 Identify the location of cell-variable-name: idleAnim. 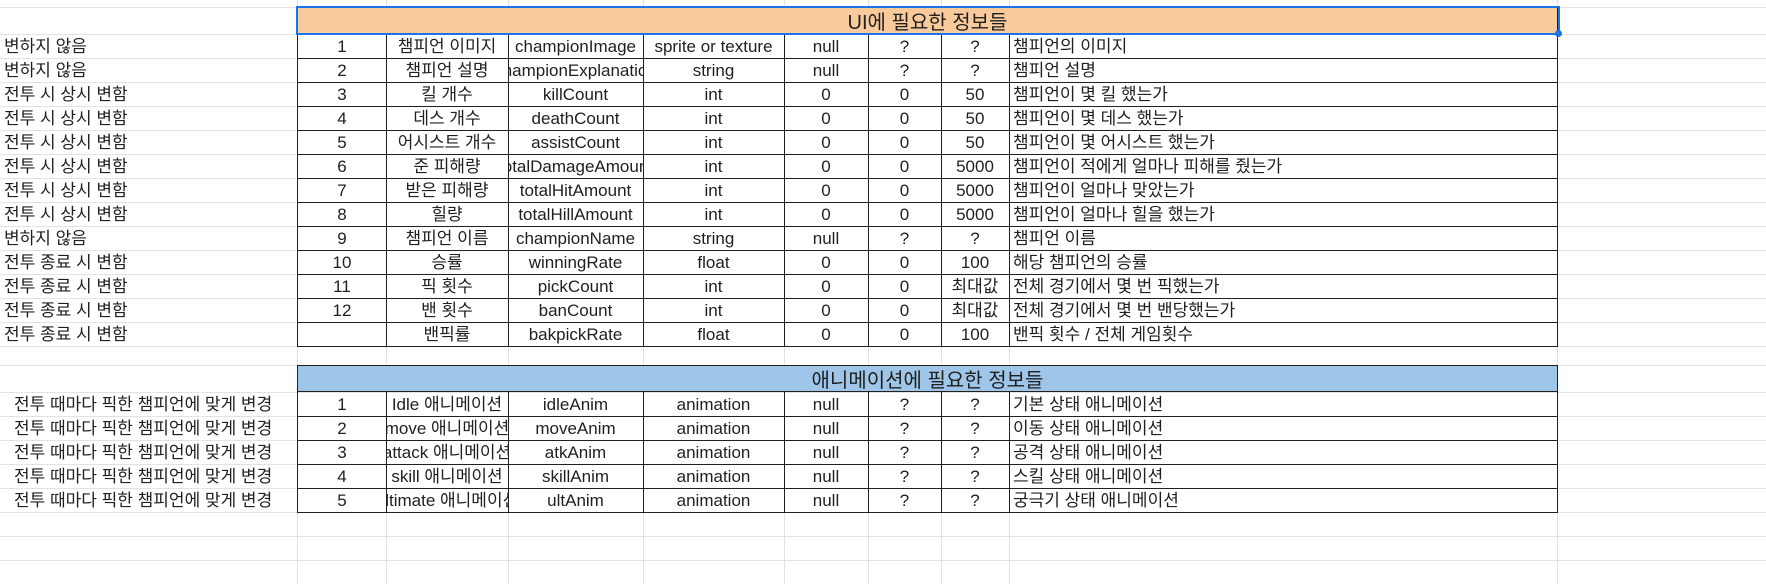
(576, 404).